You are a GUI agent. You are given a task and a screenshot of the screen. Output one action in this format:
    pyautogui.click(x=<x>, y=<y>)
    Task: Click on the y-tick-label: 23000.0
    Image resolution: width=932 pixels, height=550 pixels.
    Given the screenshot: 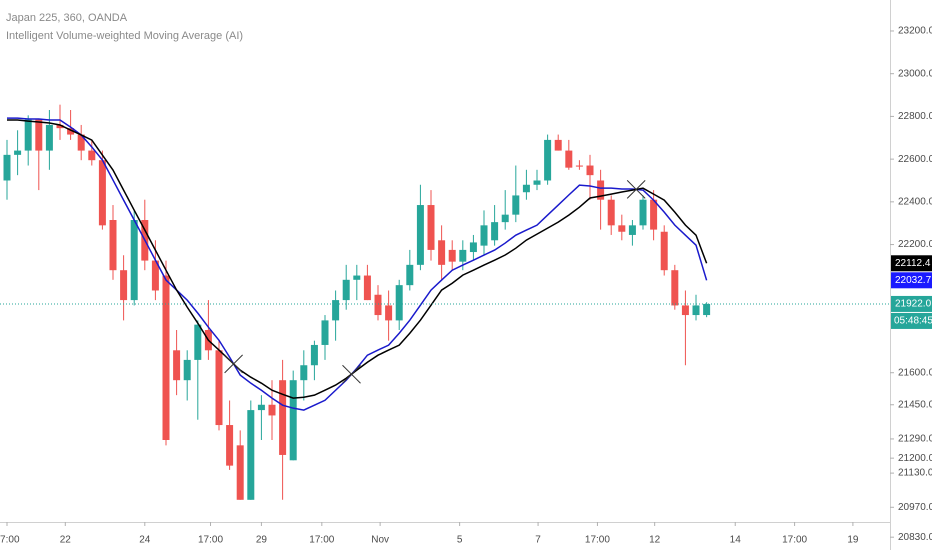 What is the action you would take?
    pyautogui.click(x=915, y=73)
    